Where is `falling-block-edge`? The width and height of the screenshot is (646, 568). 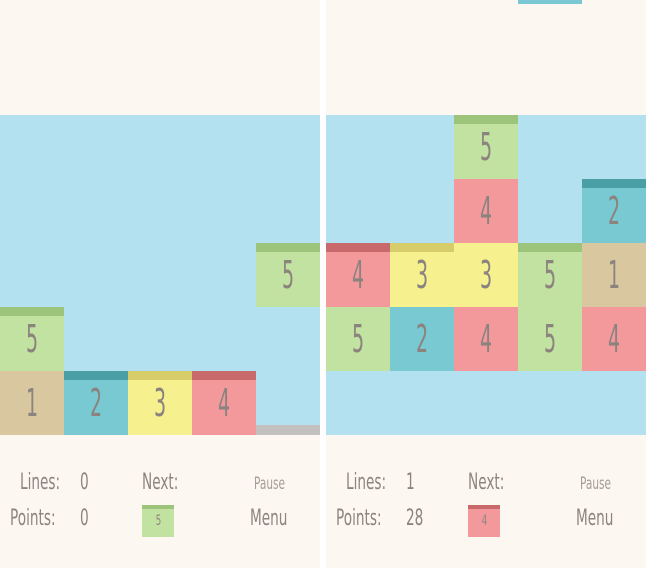 falling-block-edge is located at coordinates (550, 2).